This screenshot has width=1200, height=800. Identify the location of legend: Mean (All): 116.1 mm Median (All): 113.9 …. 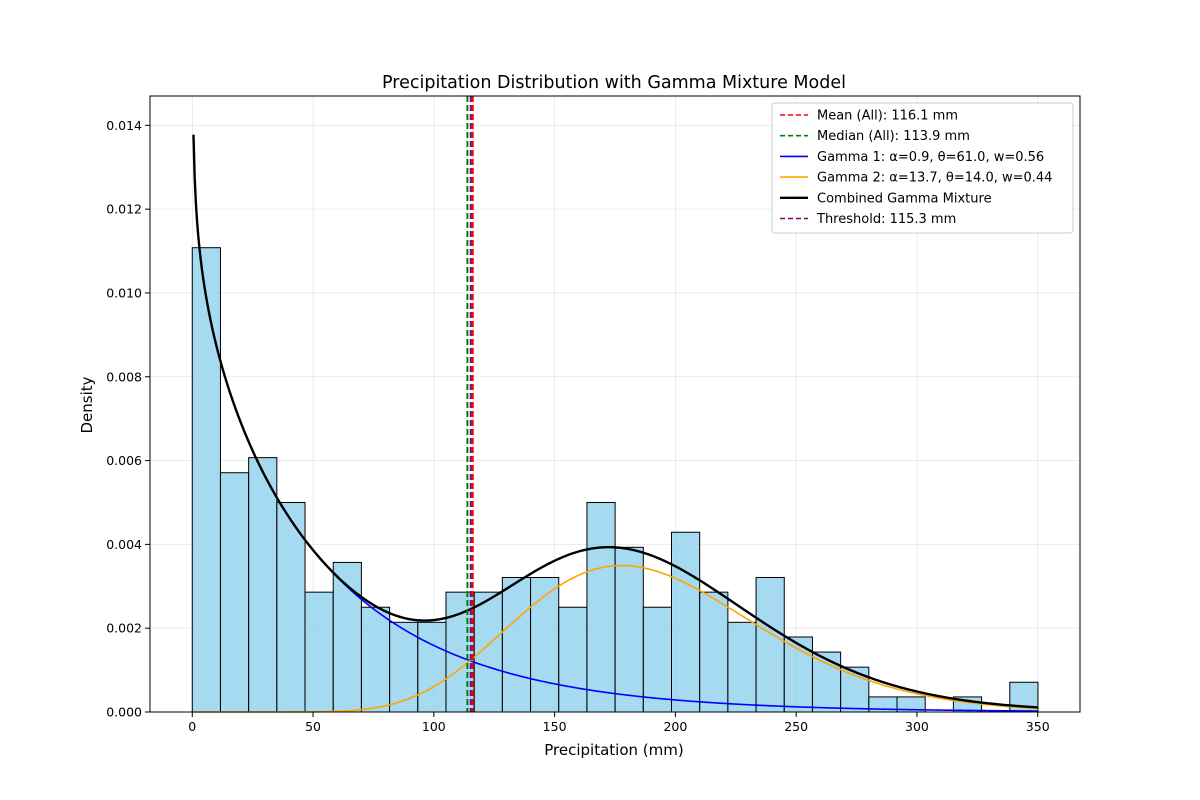
(922, 168).